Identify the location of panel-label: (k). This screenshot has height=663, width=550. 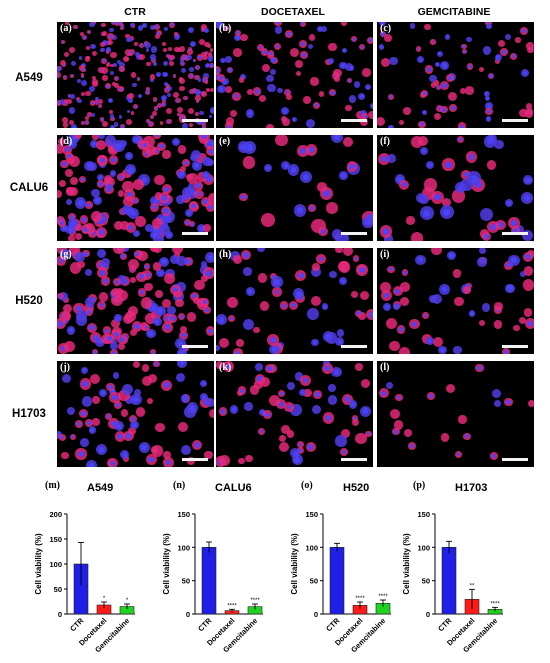
(225, 367).